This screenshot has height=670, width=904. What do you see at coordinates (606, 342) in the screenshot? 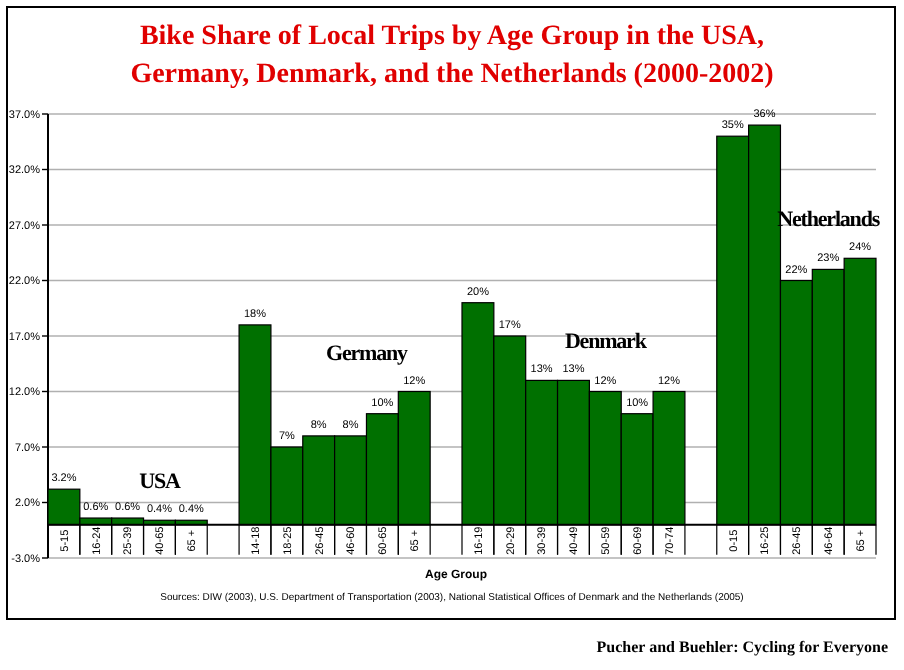
I see `annotation: Denmark` at bounding box center [606, 342].